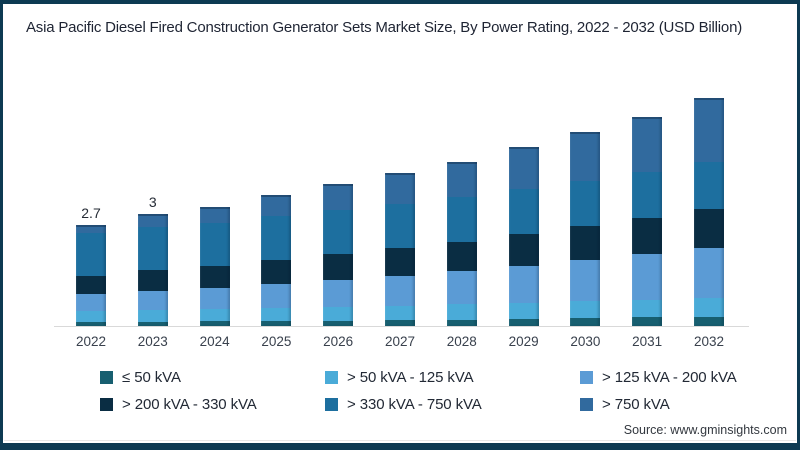  What do you see at coordinates (189, 404) in the screenshot?
I see `legend-label: > 200 kVA - 330 kVA` at bounding box center [189, 404].